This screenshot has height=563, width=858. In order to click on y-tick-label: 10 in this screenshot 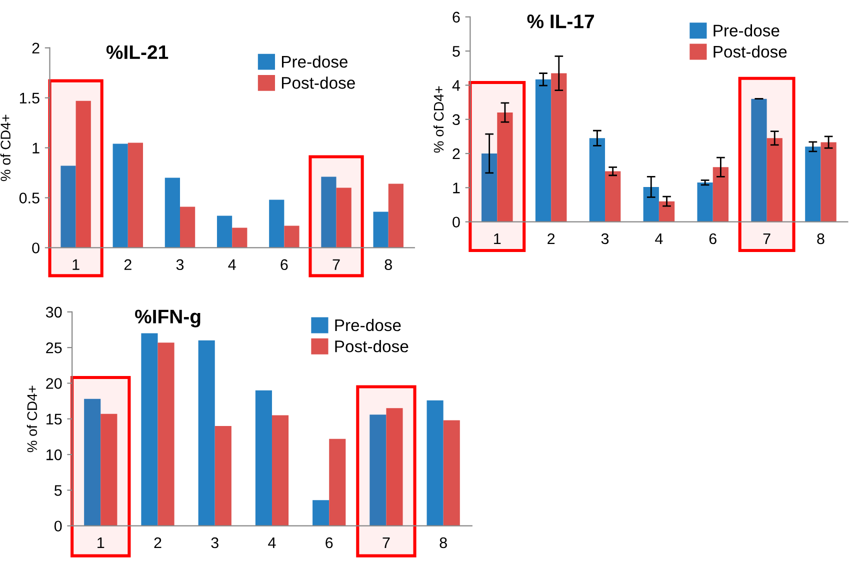, I will do `click(54, 454)`.